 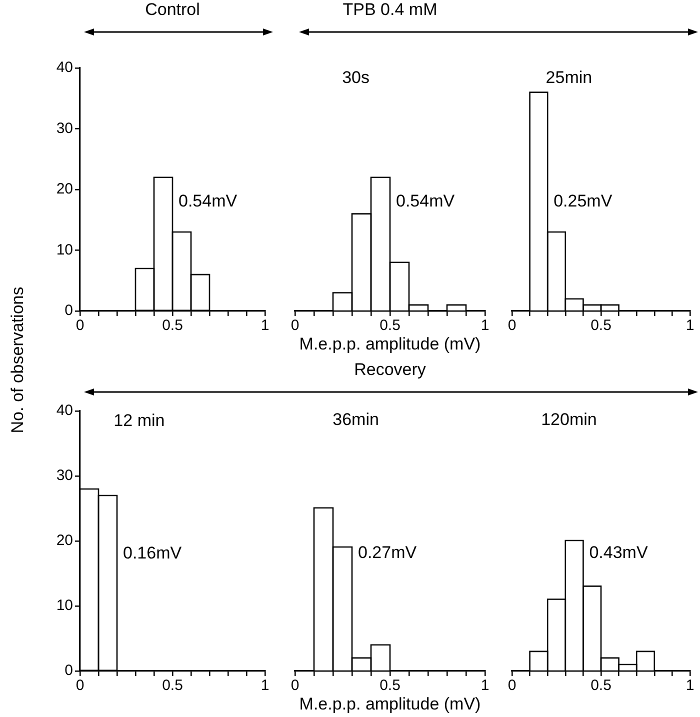 I want to click on chart-title: 30s, so click(x=356, y=78).